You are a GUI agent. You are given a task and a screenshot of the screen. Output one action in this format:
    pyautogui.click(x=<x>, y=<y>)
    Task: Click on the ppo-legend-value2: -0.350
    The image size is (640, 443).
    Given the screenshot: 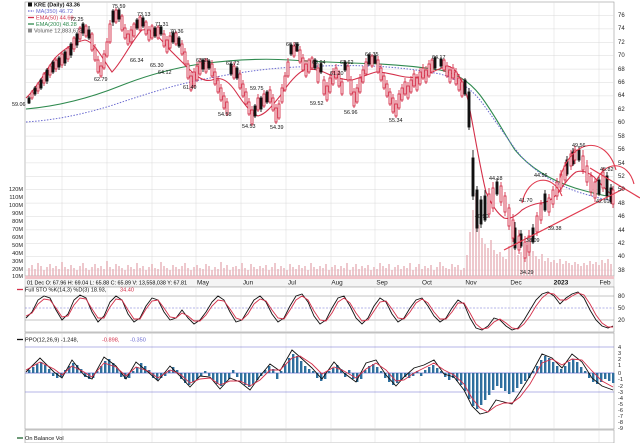 What is the action you would take?
    pyautogui.click(x=138, y=341)
    